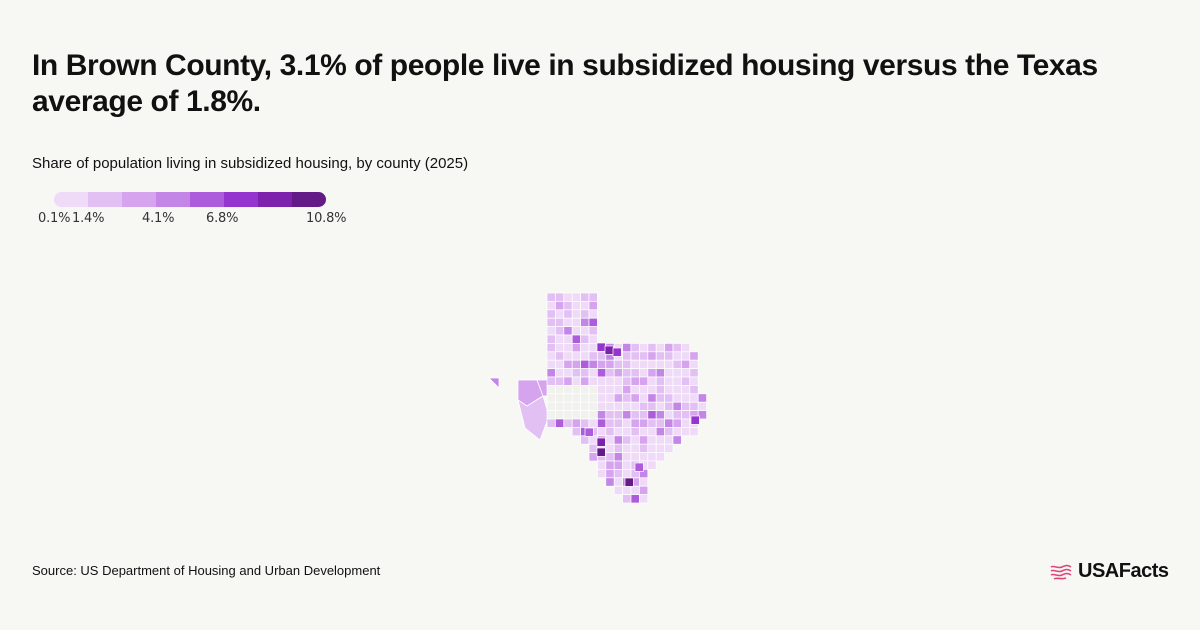 Image resolution: width=1200 pixels, height=630 pixels. What do you see at coordinates (88, 218) in the screenshot?
I see `legend-label-1: 1.4%` at bounding box center [88, 218].